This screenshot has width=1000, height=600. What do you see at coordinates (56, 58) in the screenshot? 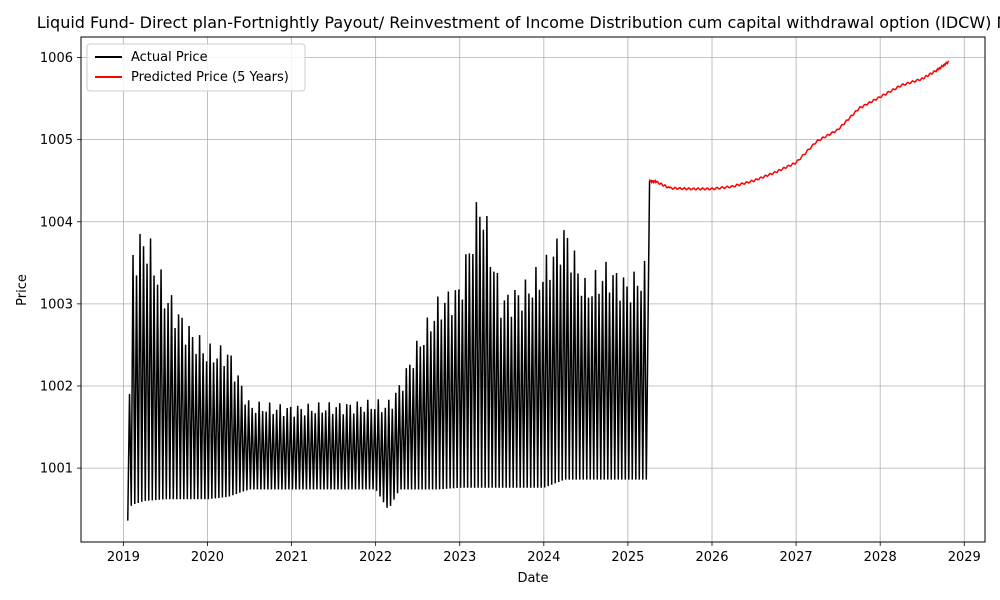
I see `y-tick-label: 1006` at bounding box center [56, 58].